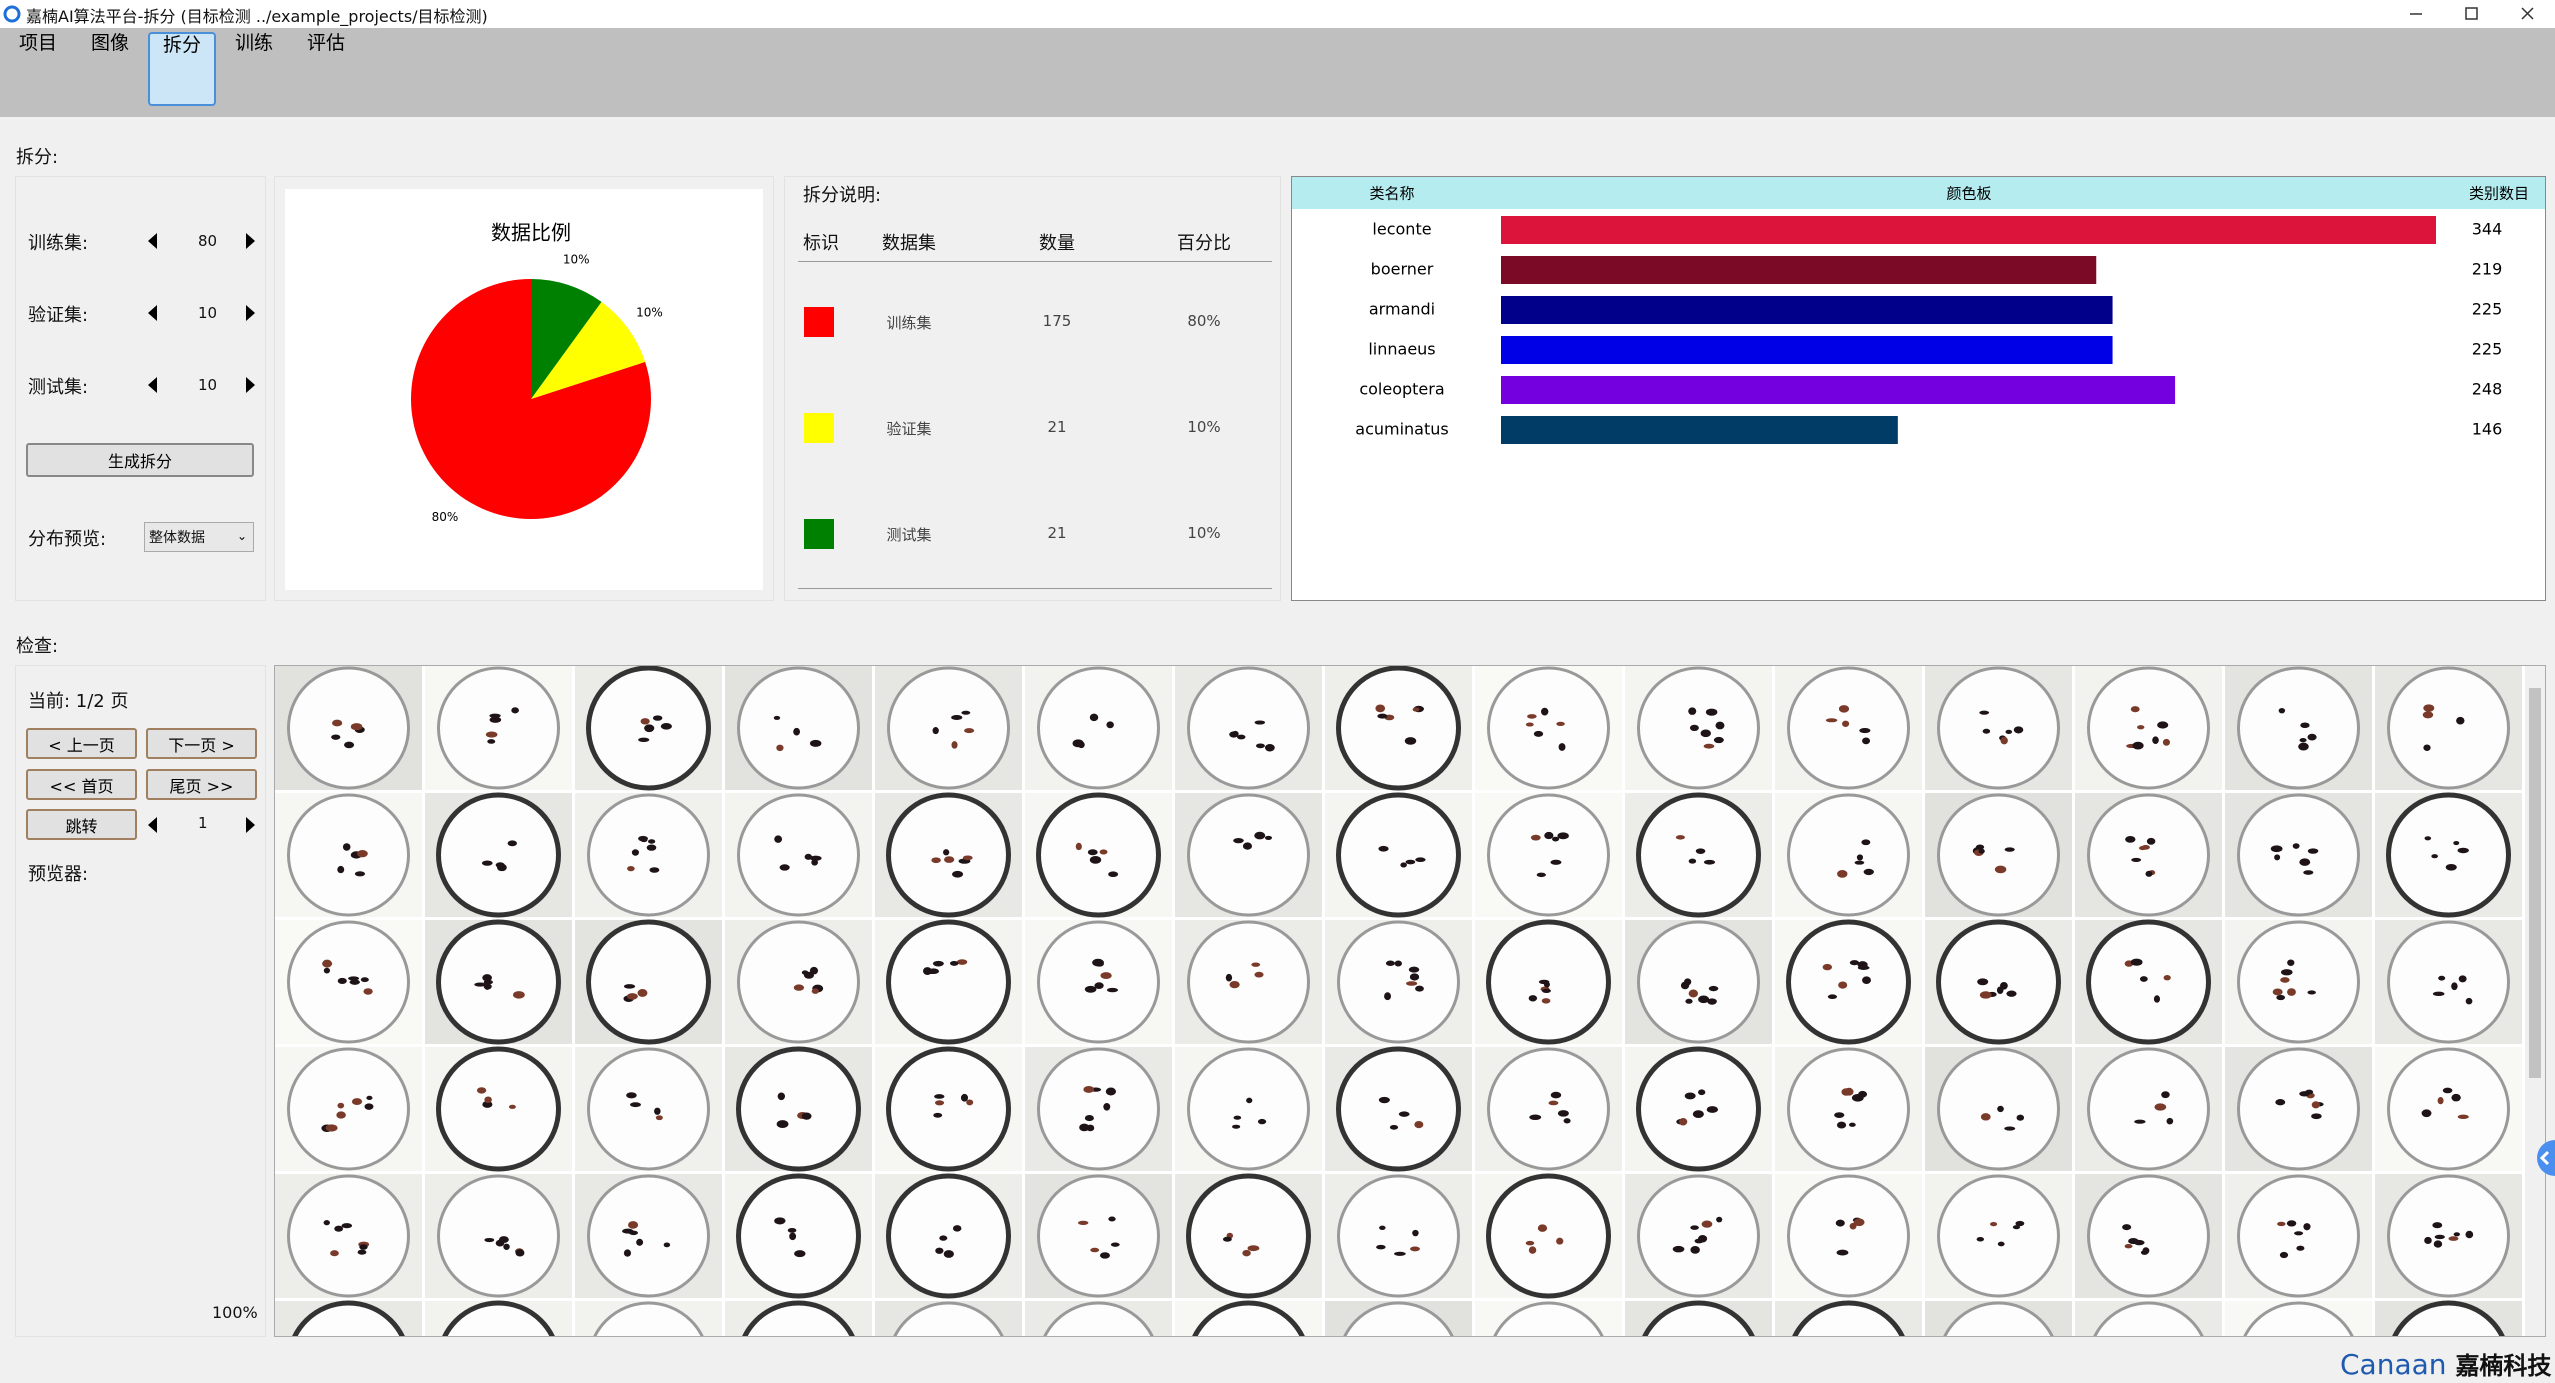 This screenshot has width=2555, height=1383. What do you see at coordinates (12, 14) in the screenshot?
I see `app-icon` at bounding box center [12, 14].